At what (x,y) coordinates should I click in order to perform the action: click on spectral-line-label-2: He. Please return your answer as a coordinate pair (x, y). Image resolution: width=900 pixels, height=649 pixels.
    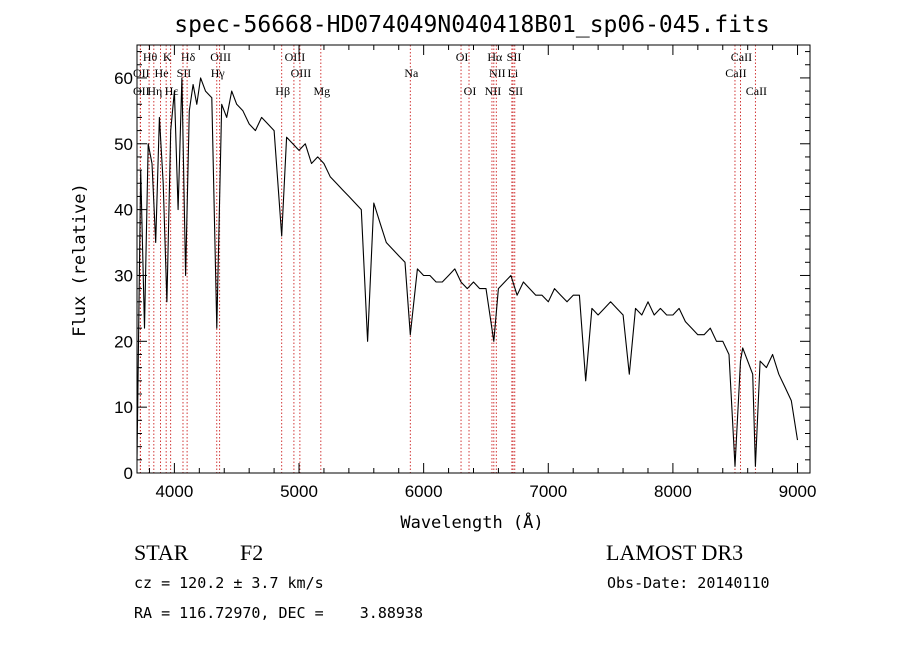
    Looking at the image, I should click on (162, 73).